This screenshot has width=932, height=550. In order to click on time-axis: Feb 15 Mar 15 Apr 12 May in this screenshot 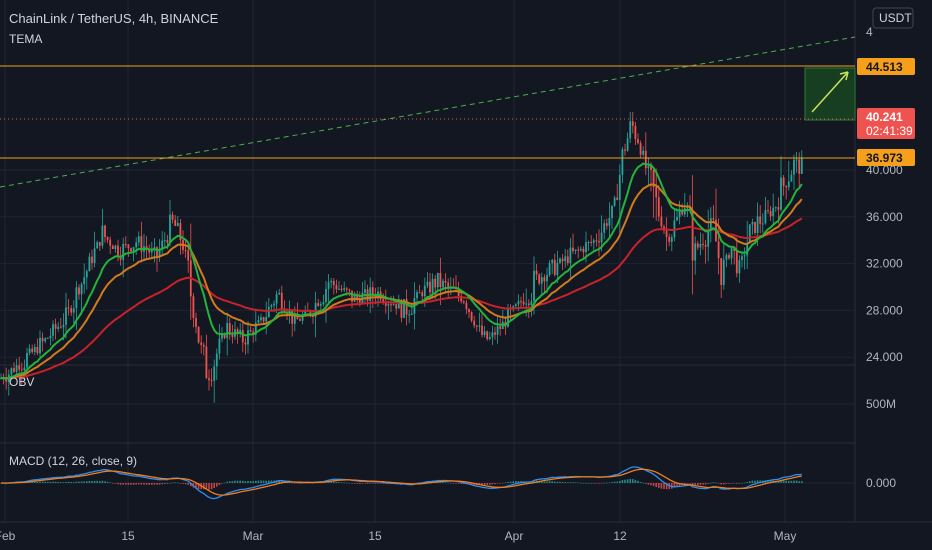, I will do `click(398, 536)`.